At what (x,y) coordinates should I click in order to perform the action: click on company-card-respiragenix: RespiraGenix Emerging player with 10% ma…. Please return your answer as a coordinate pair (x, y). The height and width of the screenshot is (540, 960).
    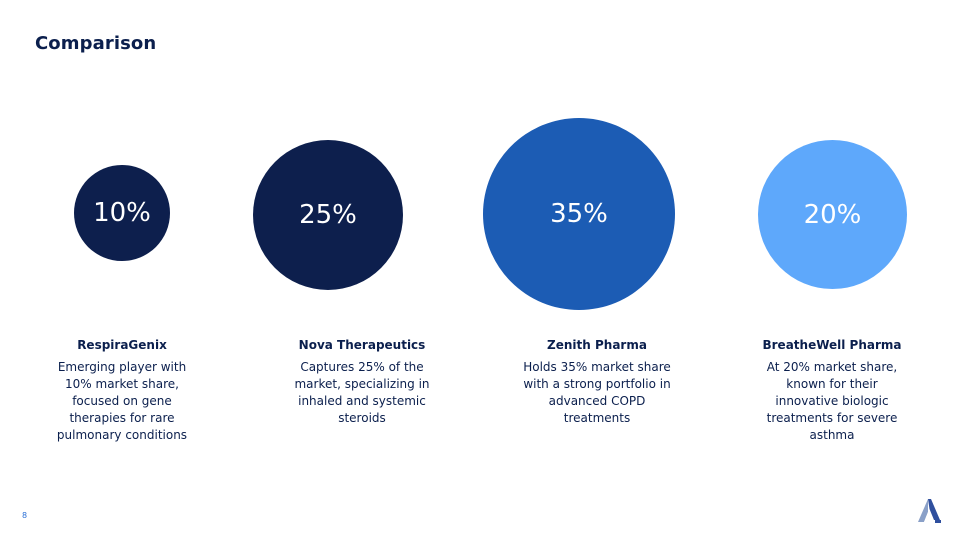
    Looking at the image, I should click on (122, 390).